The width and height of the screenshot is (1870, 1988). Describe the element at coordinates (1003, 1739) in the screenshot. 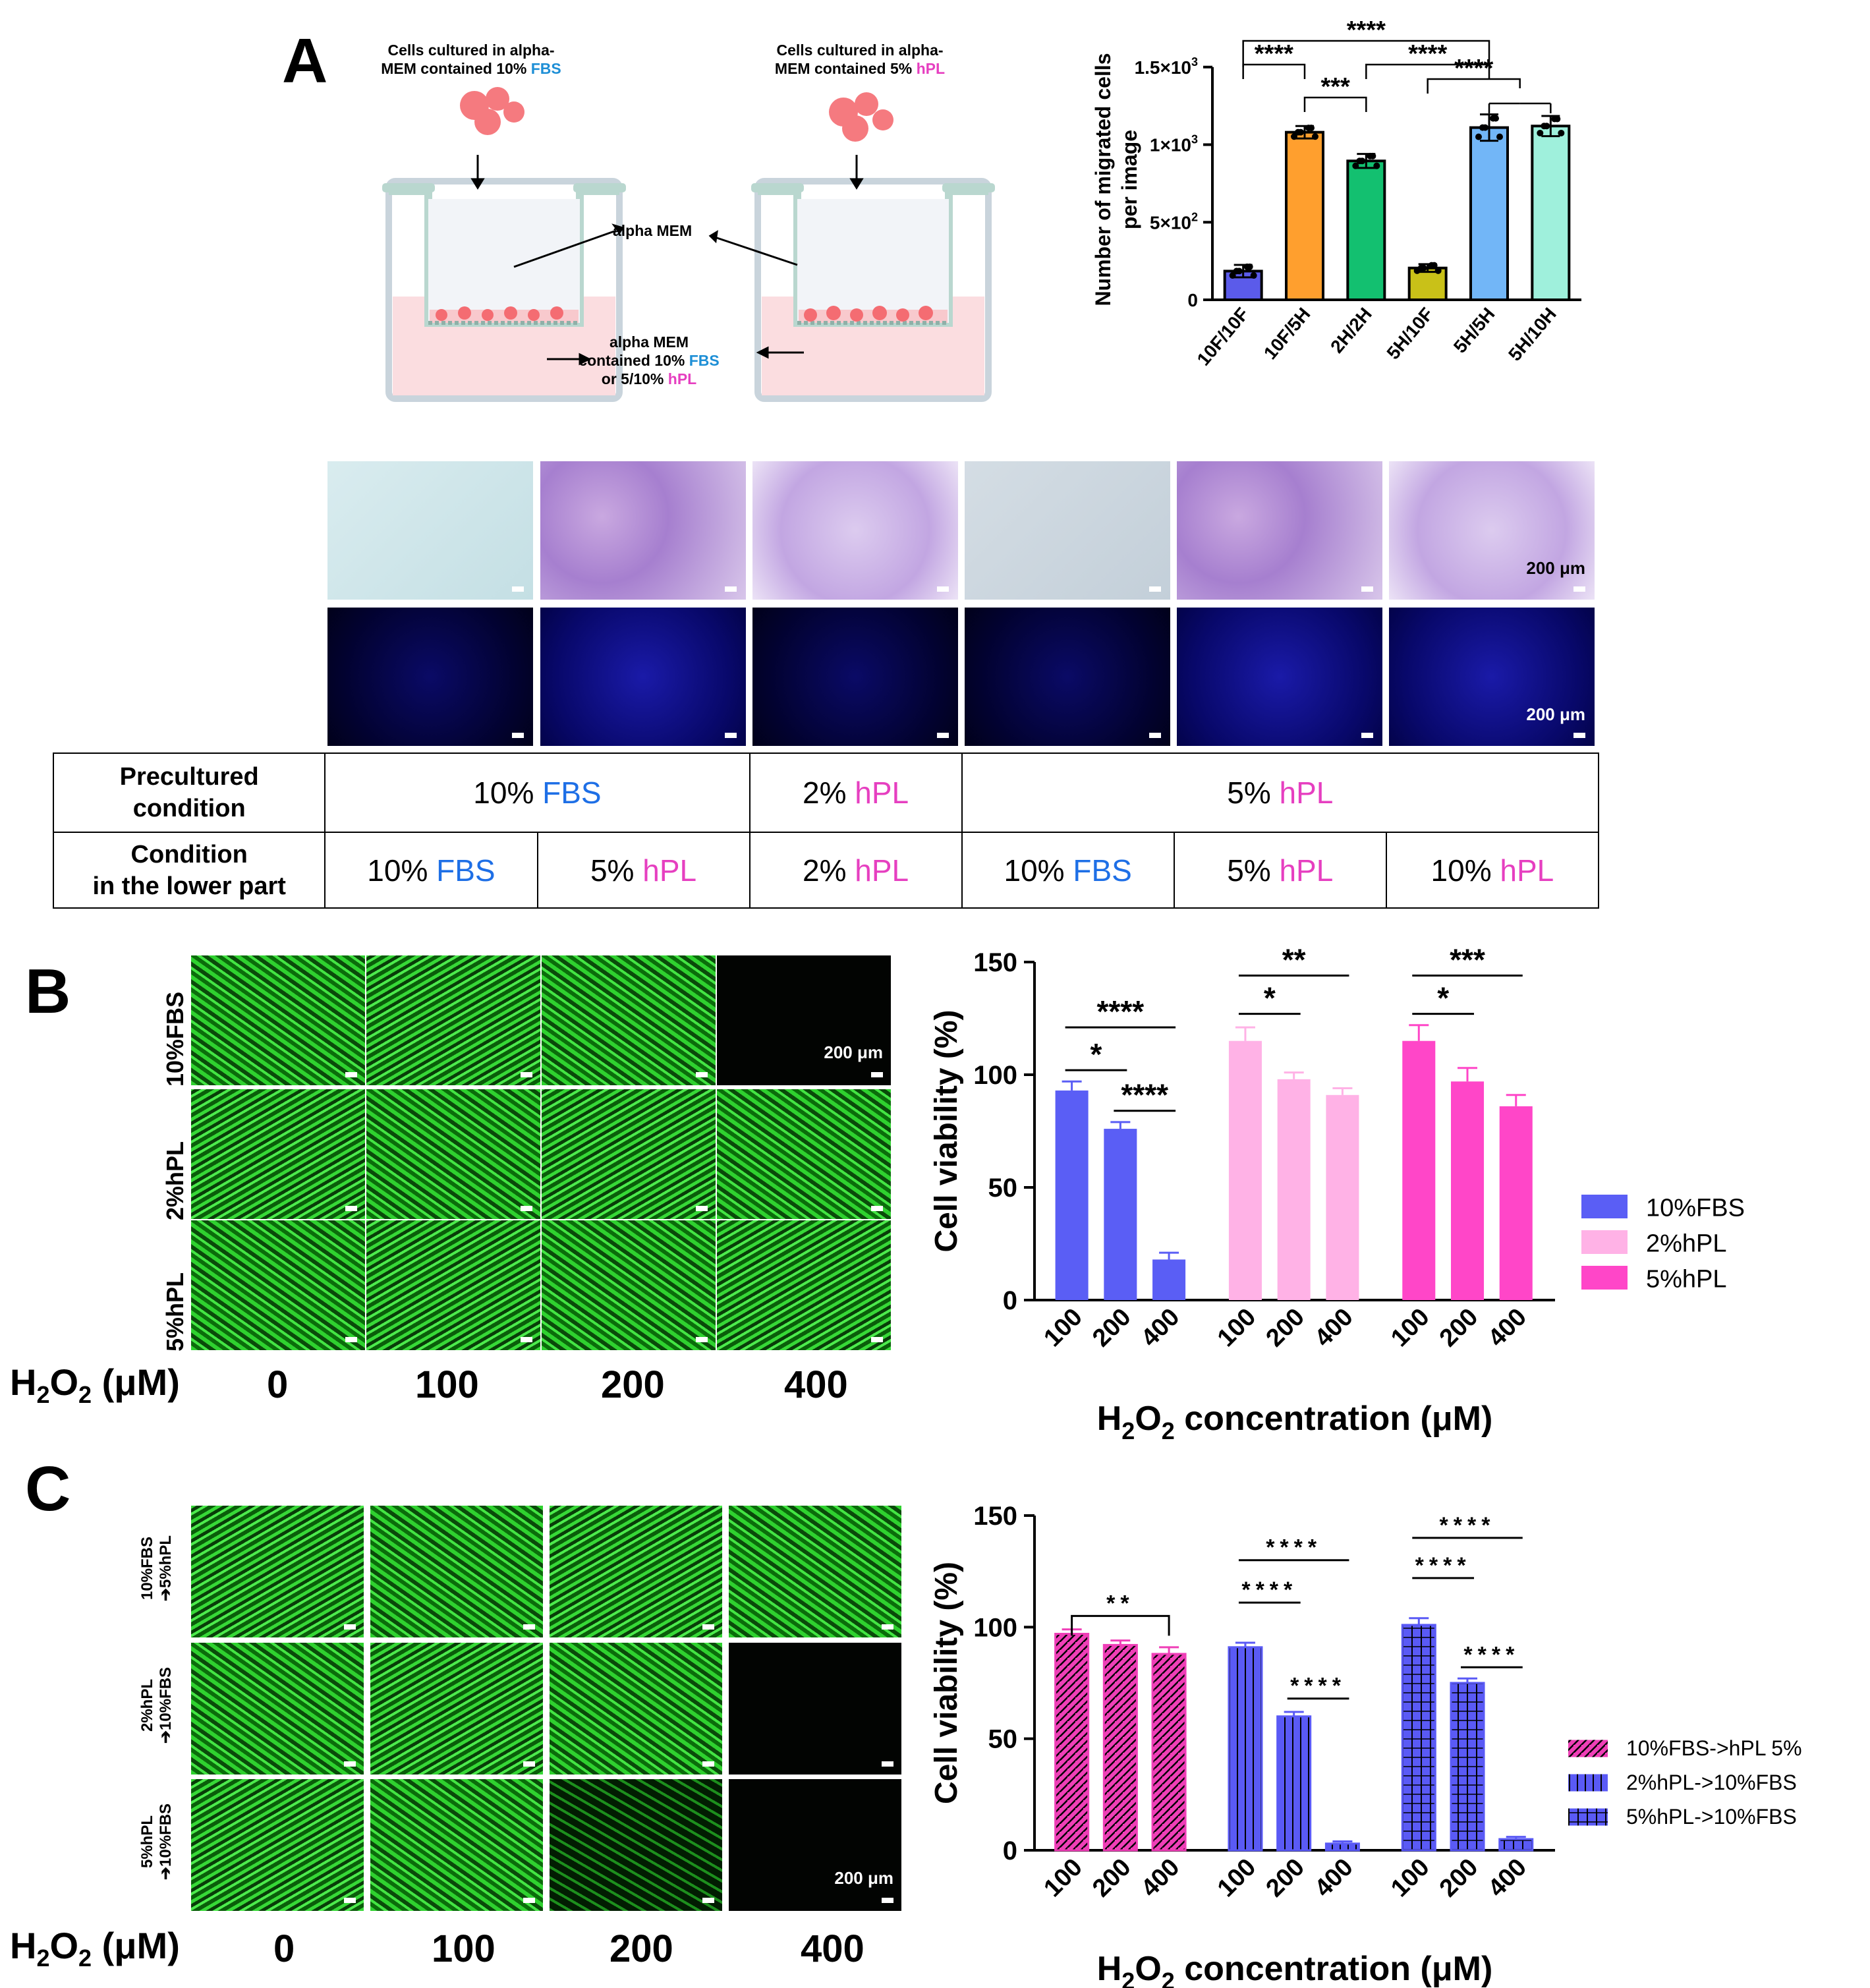

I see `y-tick-label: 50` at that location.